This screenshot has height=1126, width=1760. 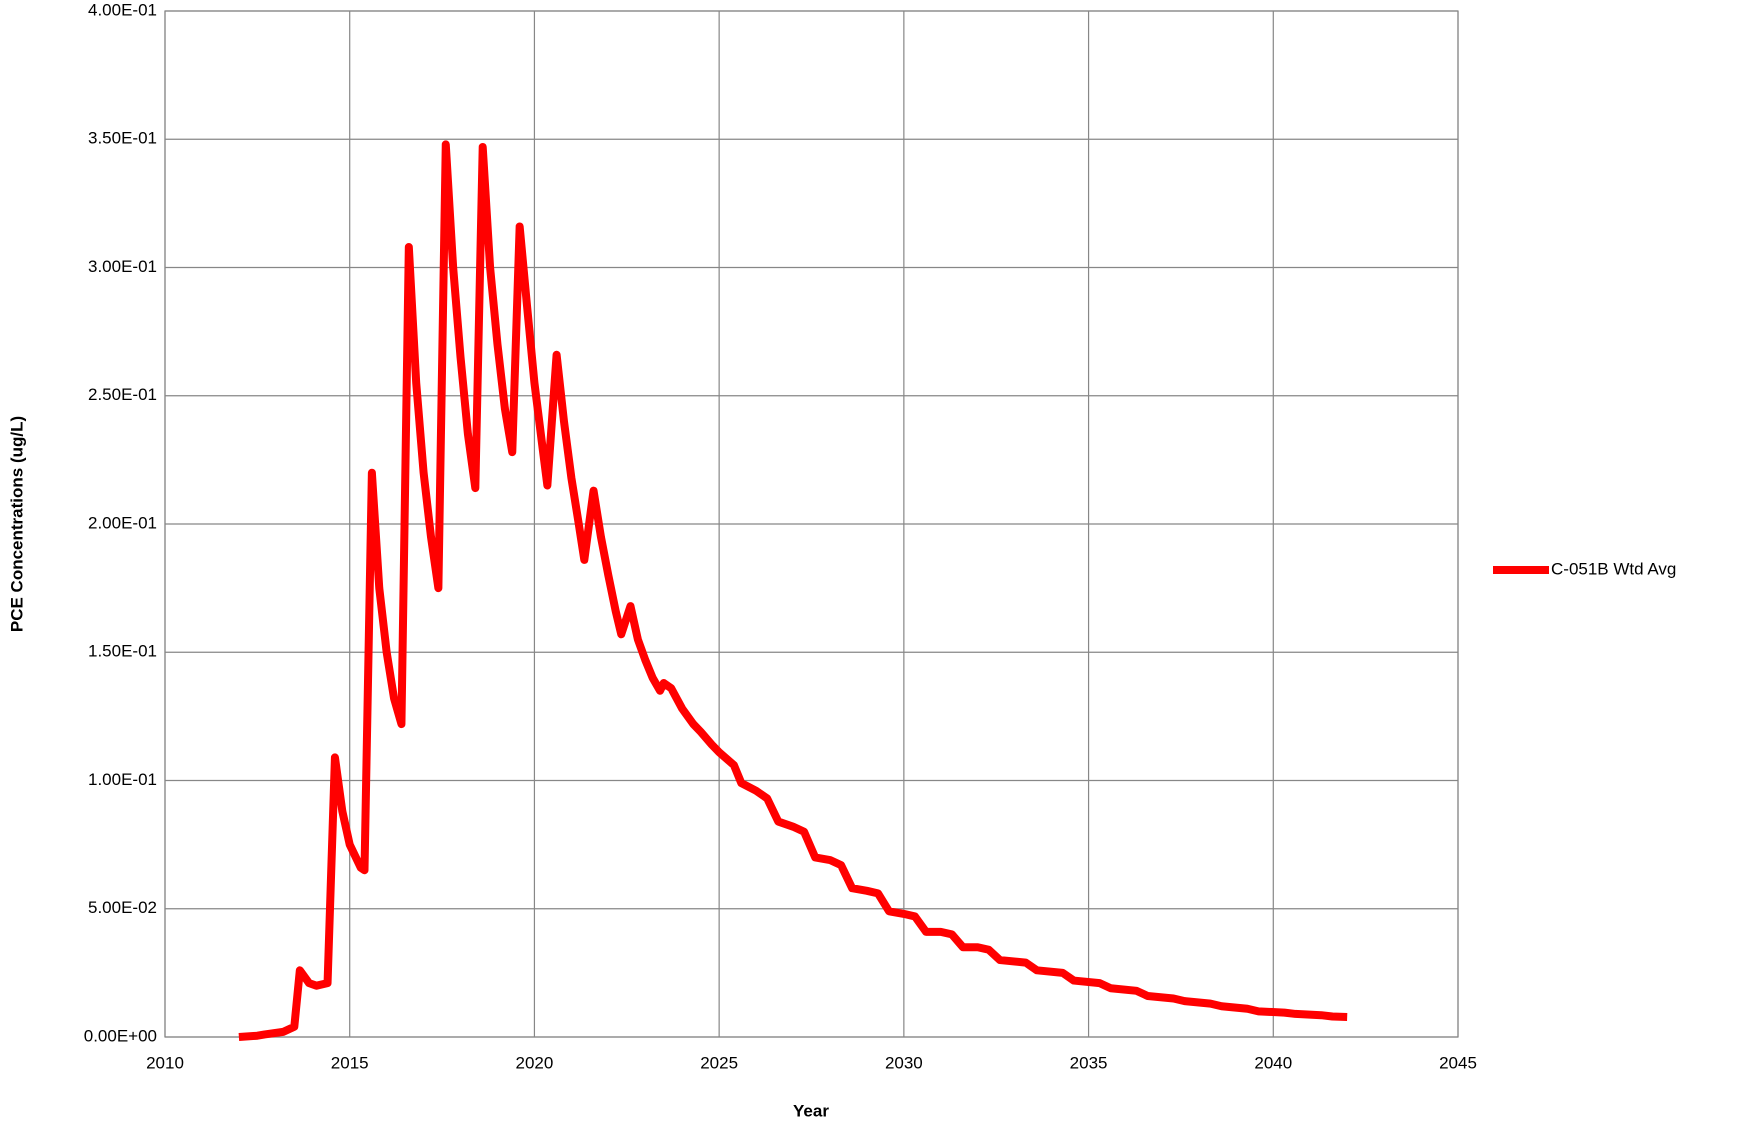 I want to click on y-tick-label: 2.50E-01, so click(x=122, y=394).